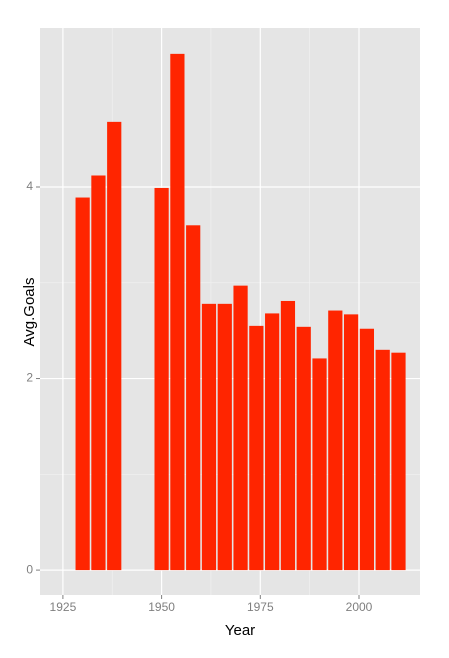 This screenshot has height=658, width=449. What do you see at coordinates (240, 630) in the screenshot?
I see `x-axis-label: Year` at bounding box center [240, 630].